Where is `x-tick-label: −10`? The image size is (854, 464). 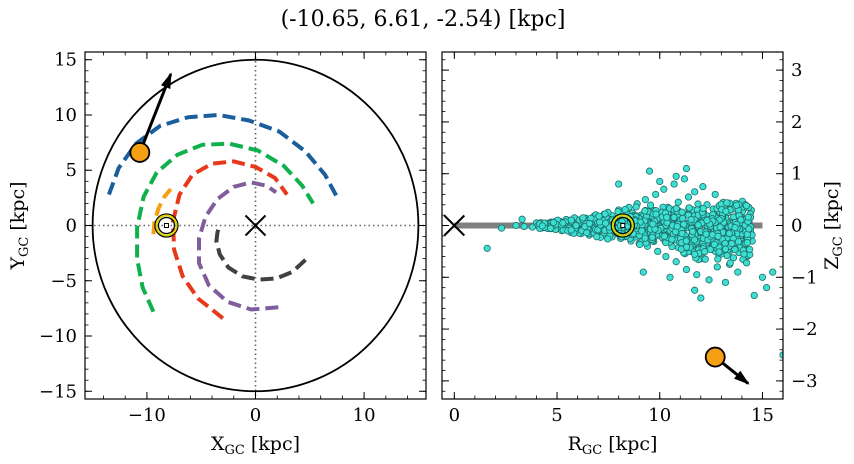 x-tick-label: −10 is located at coordinates (147, 415).